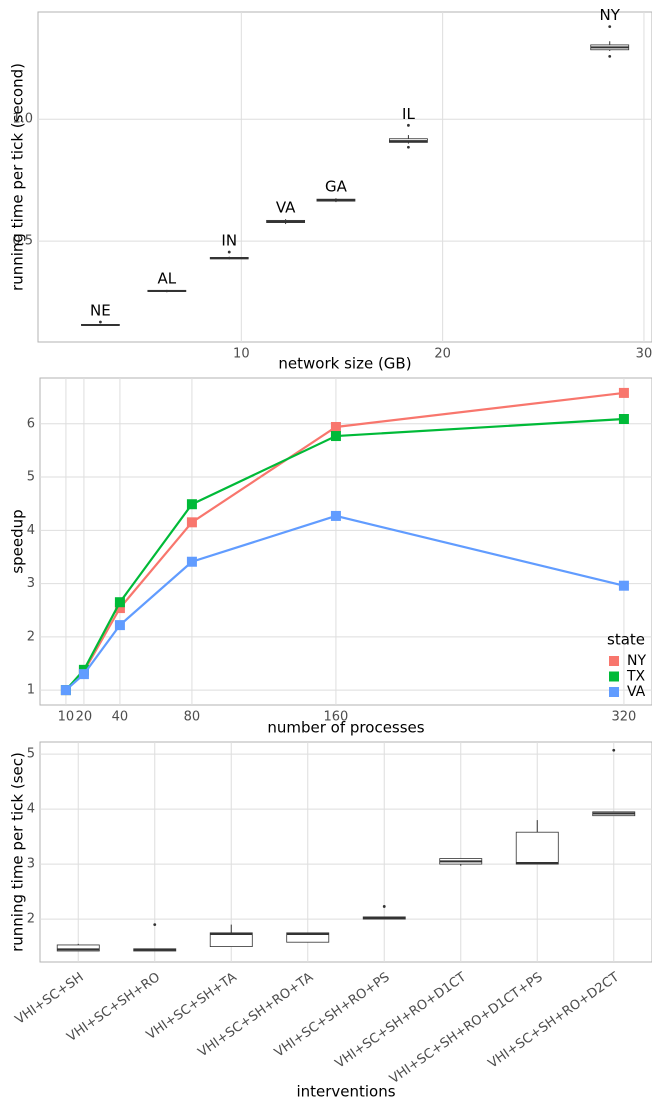  I want to click on box-label: VA, so click(286, 208).